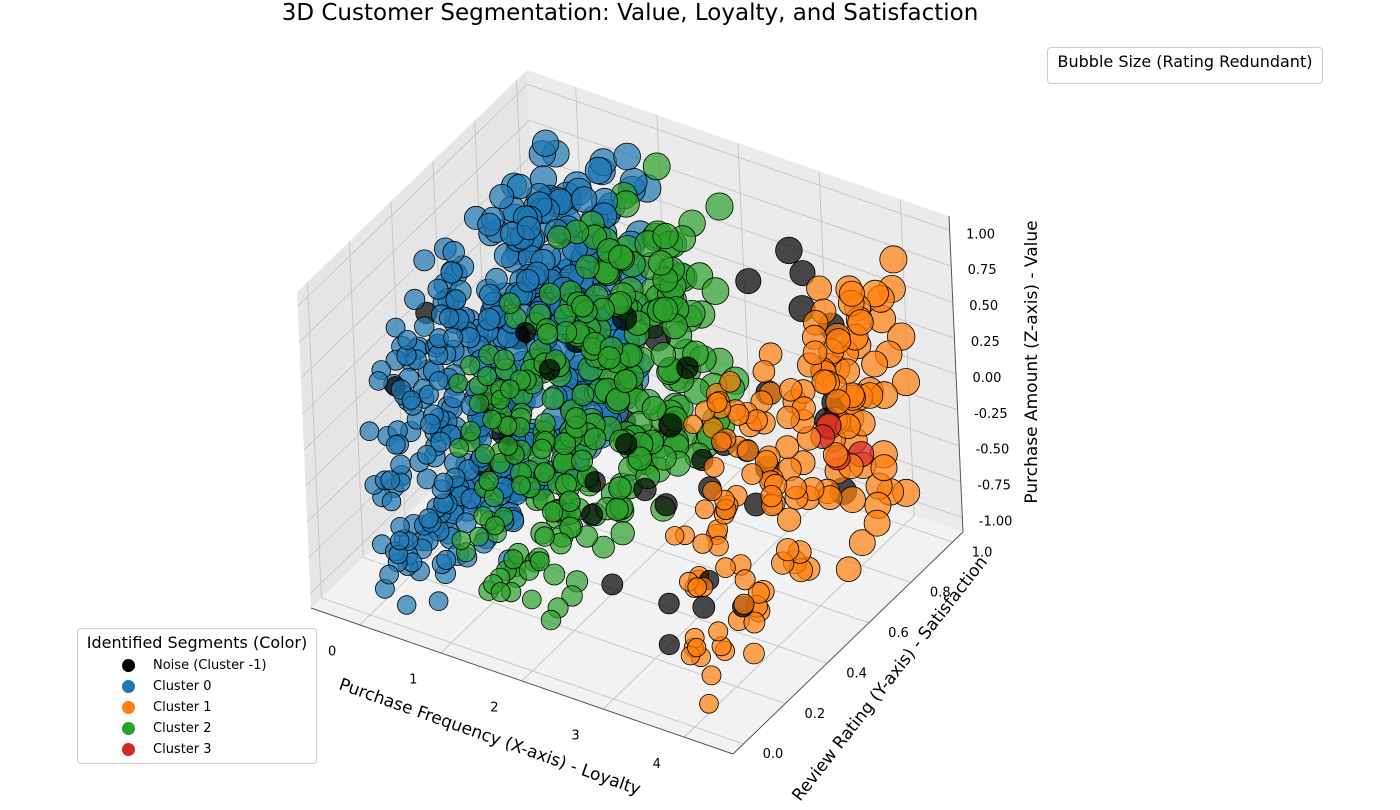  What do you see at coordinates (494, 708) in the screenshot?
I see `x-tick-label: 2` at bounding box center [494, 708].